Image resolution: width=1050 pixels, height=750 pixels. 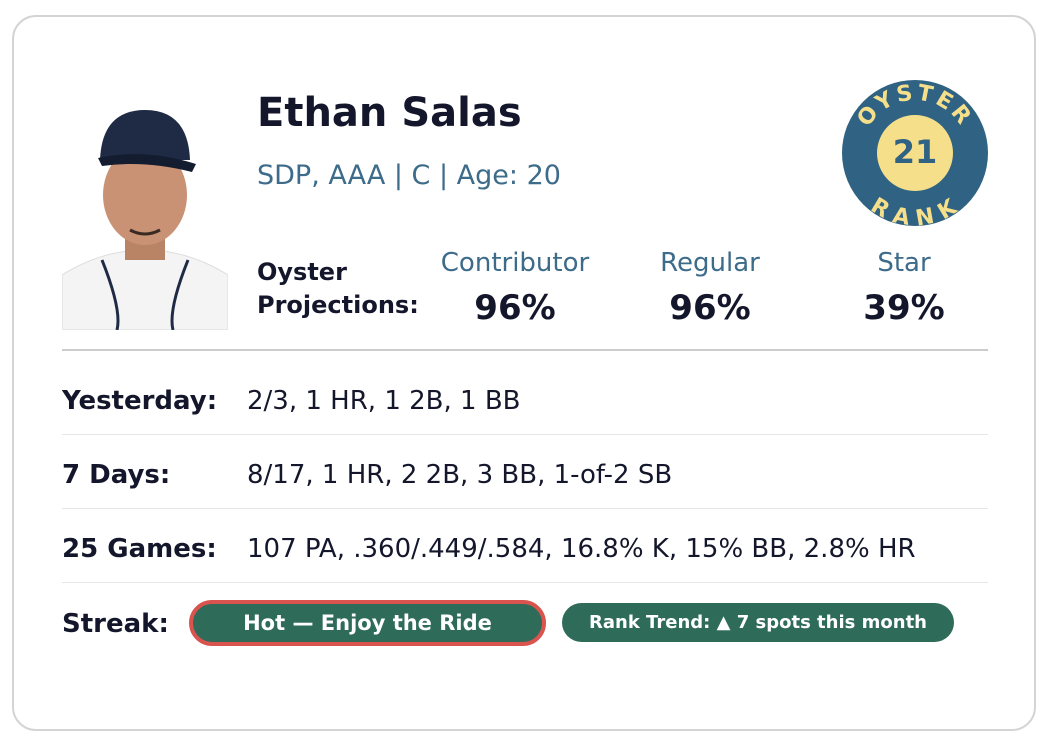 I want to click on projection-label: Regular, so click(x=710, y=263).